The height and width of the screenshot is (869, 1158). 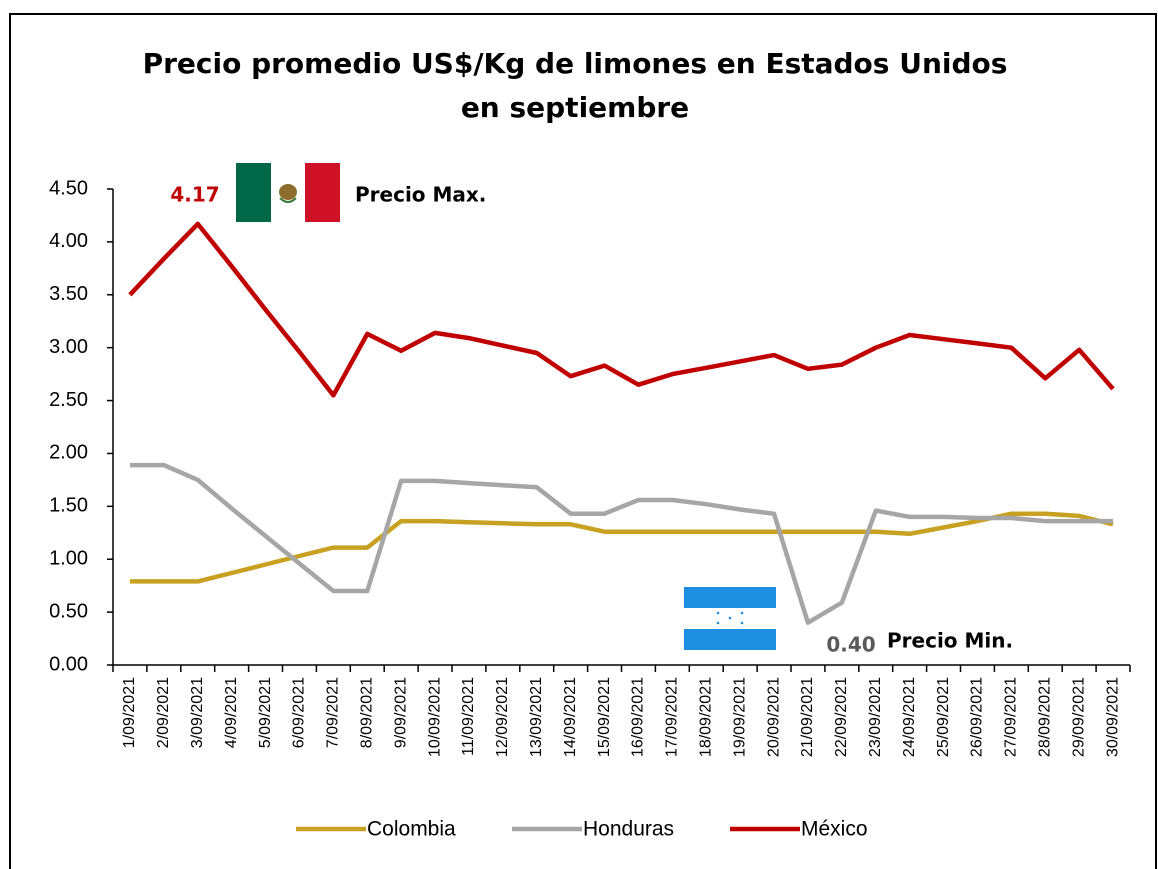 What do you see at coordinates (950, 641) in the screenshot?
I see `annotation: Precio Min.` at bounding box center [950, 641].